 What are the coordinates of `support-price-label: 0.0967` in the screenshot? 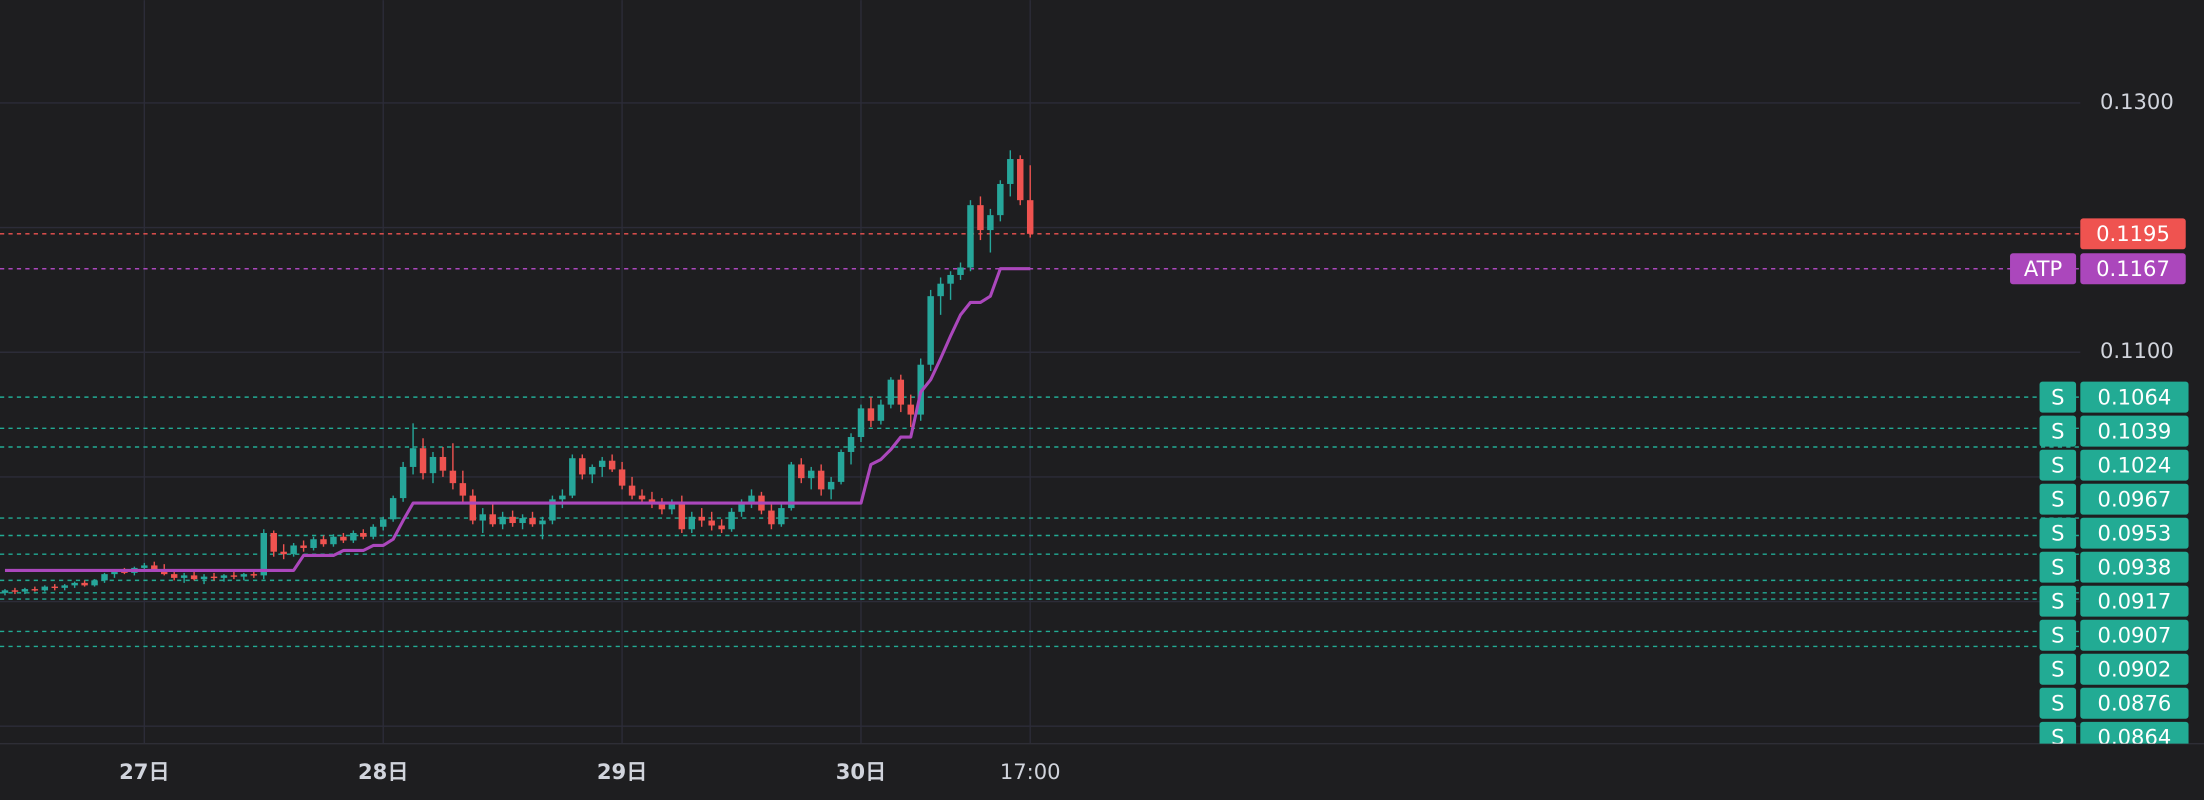 It's located at (2135, 499).